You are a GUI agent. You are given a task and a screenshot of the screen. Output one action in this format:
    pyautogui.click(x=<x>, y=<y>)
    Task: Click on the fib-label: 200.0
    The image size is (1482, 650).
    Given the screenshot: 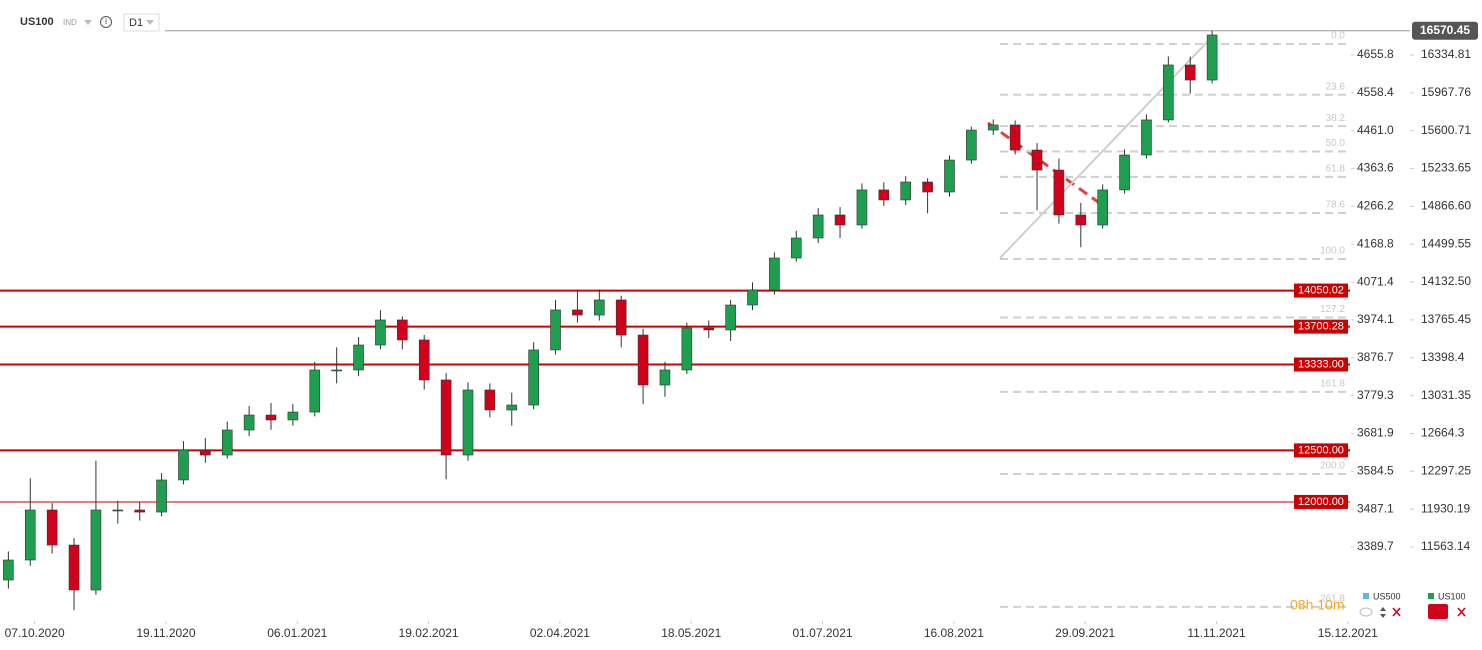 What is the action you would take?
    pyautogui.click(x=1332, y=466)
    